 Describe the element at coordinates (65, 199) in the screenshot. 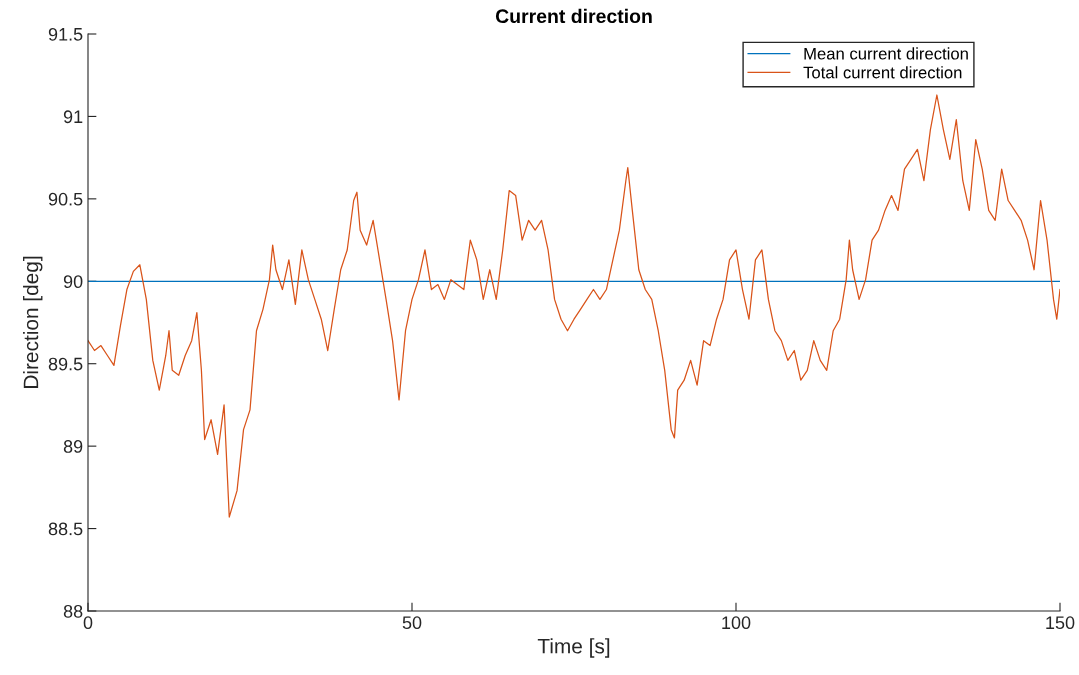

I see `y-tick-label: 90.5` at that location.